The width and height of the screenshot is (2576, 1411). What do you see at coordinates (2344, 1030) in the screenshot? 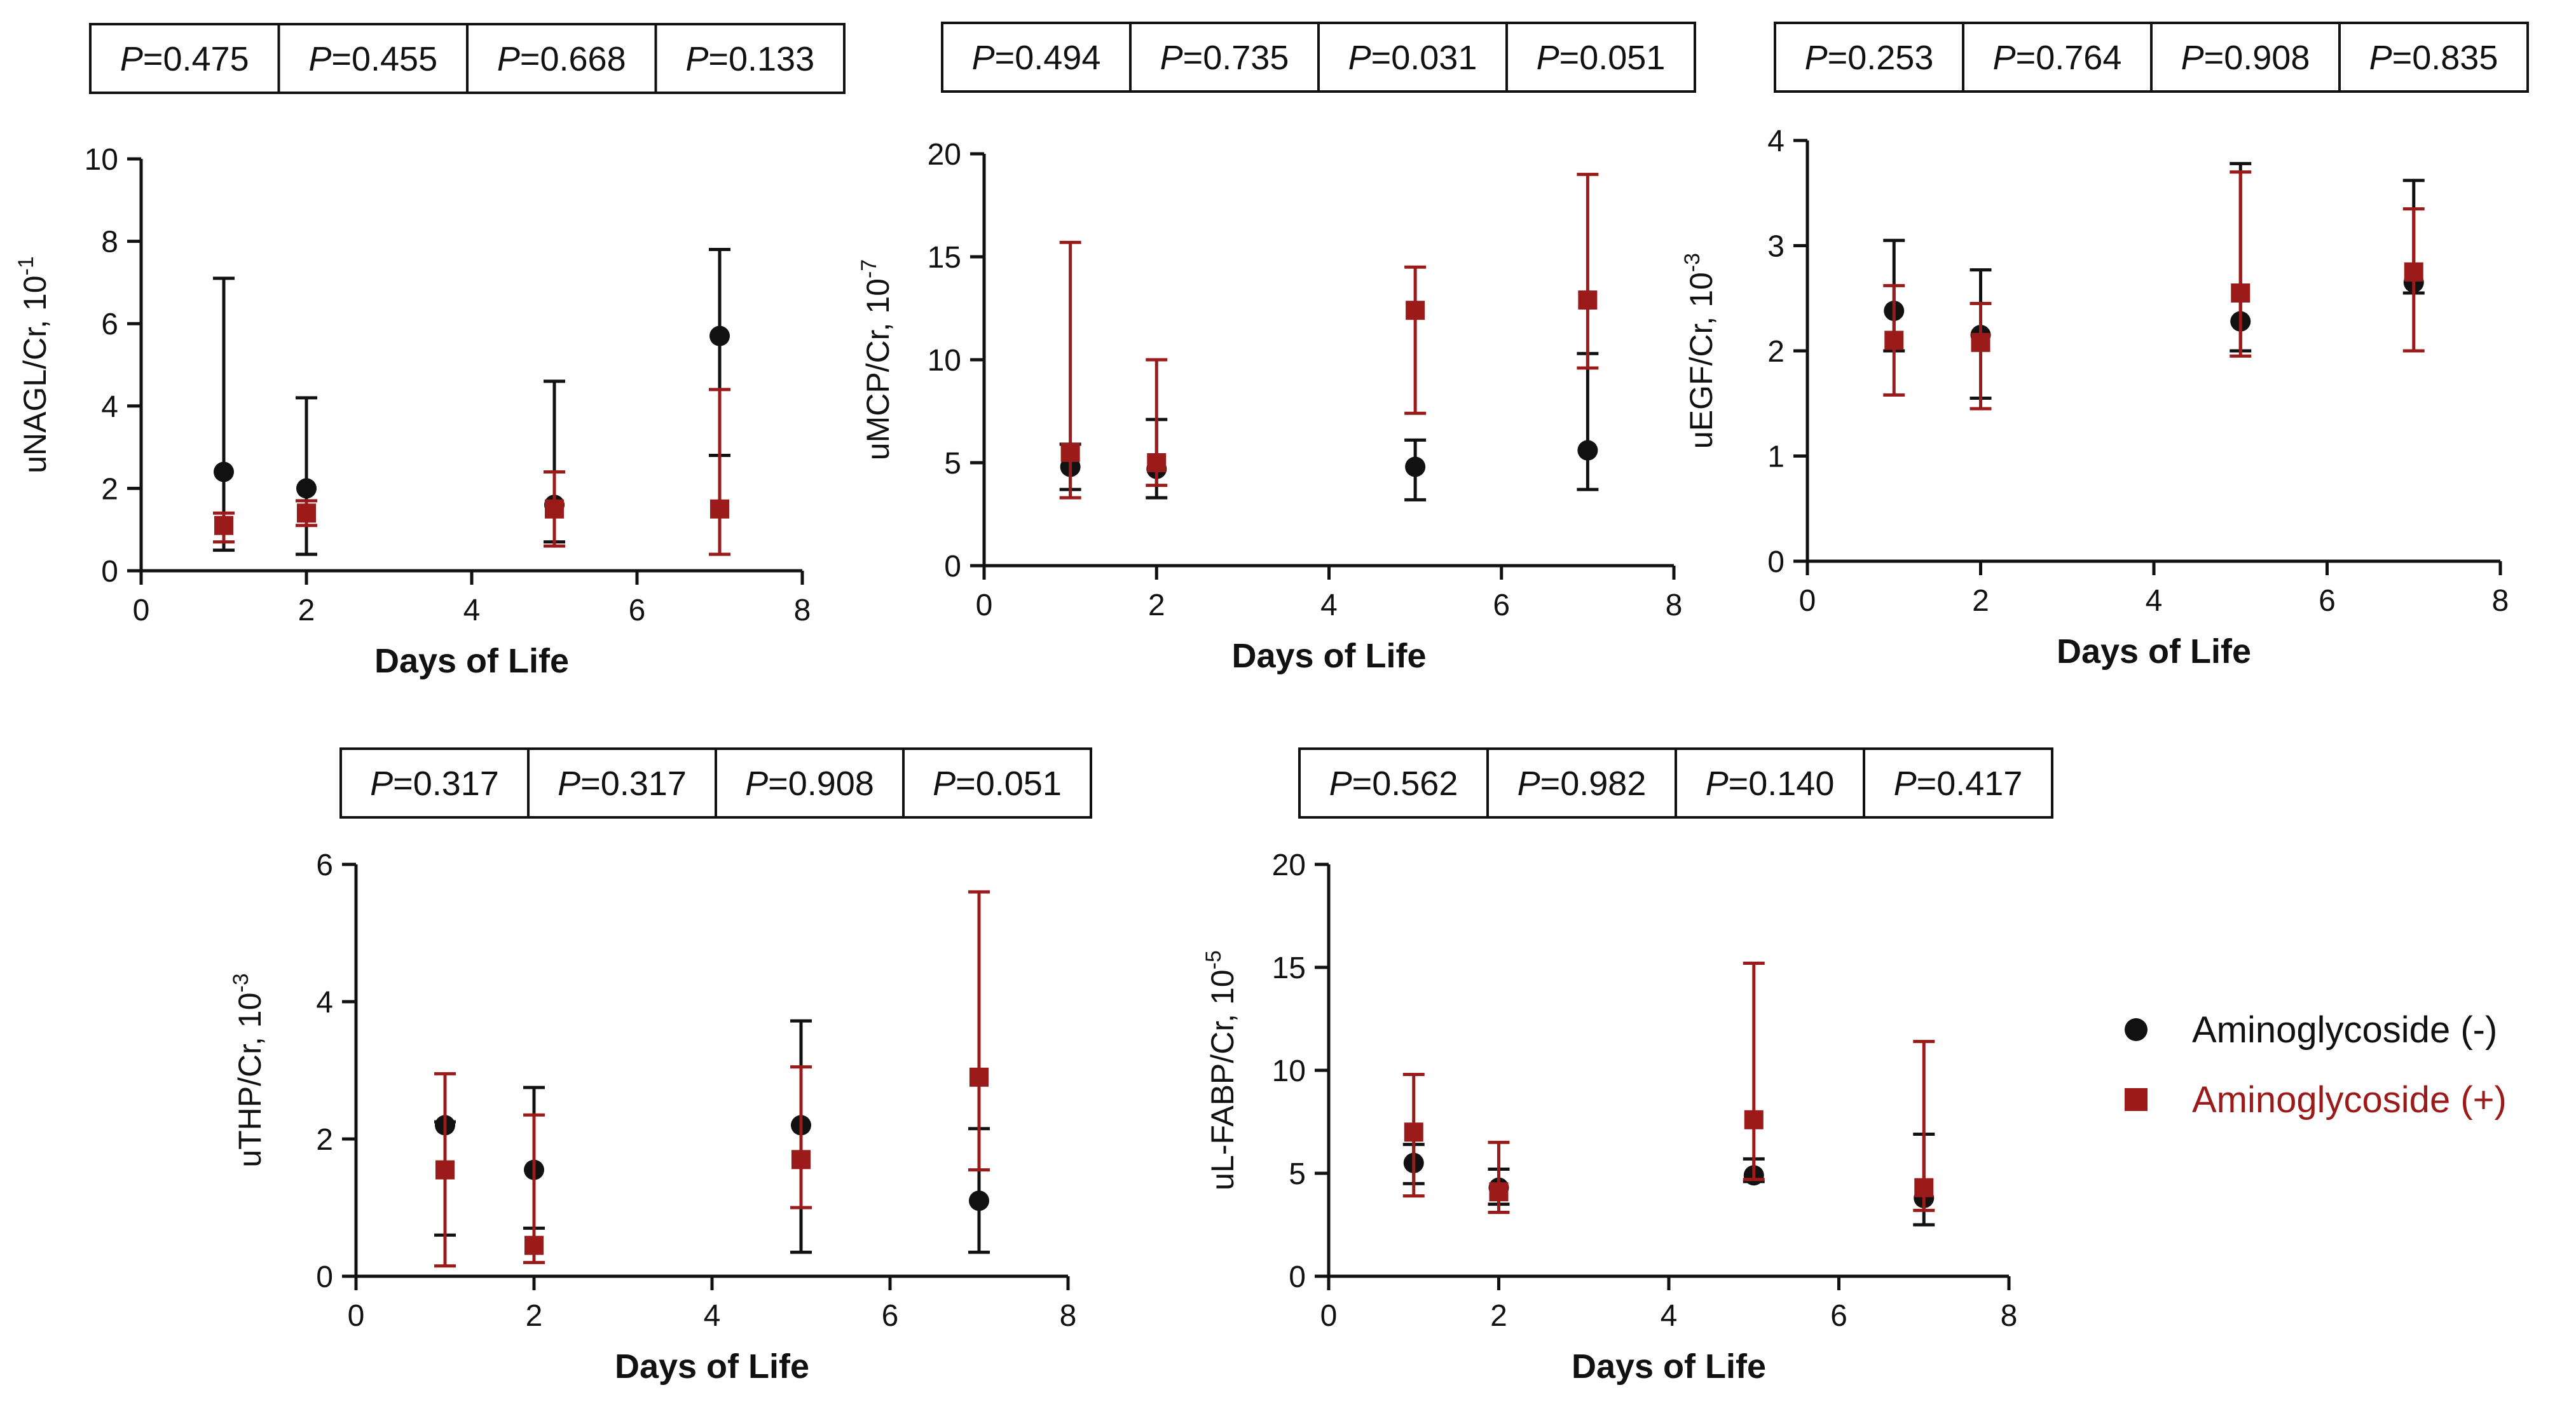
I see `legend-label: Aminoglycoside (-)` at bounding box center [2344, 1030].